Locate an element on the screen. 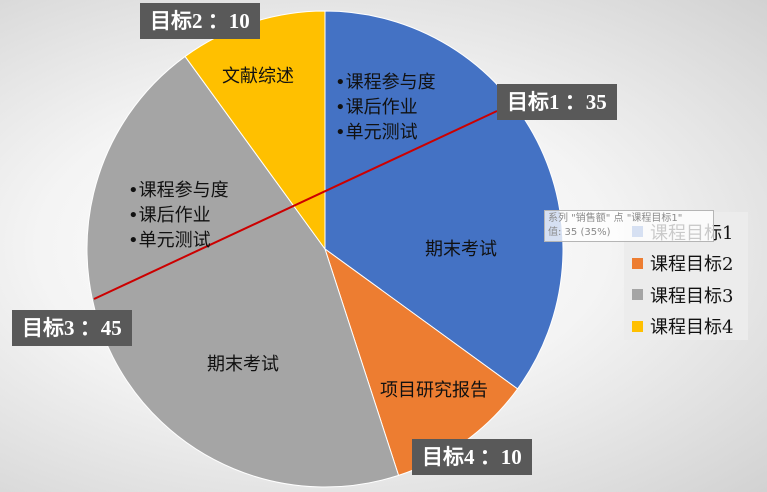 This screenshot has height=492, width=767. slice-4-item-project-report: 项目研究报告 is located at coordinates (434, 390).